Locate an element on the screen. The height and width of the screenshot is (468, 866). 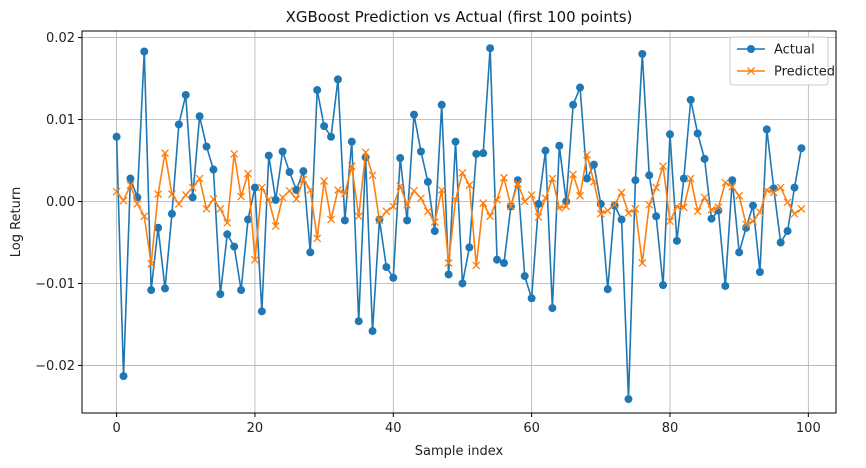
x-axis-label: Sample index is located at coordinates (459, 451).